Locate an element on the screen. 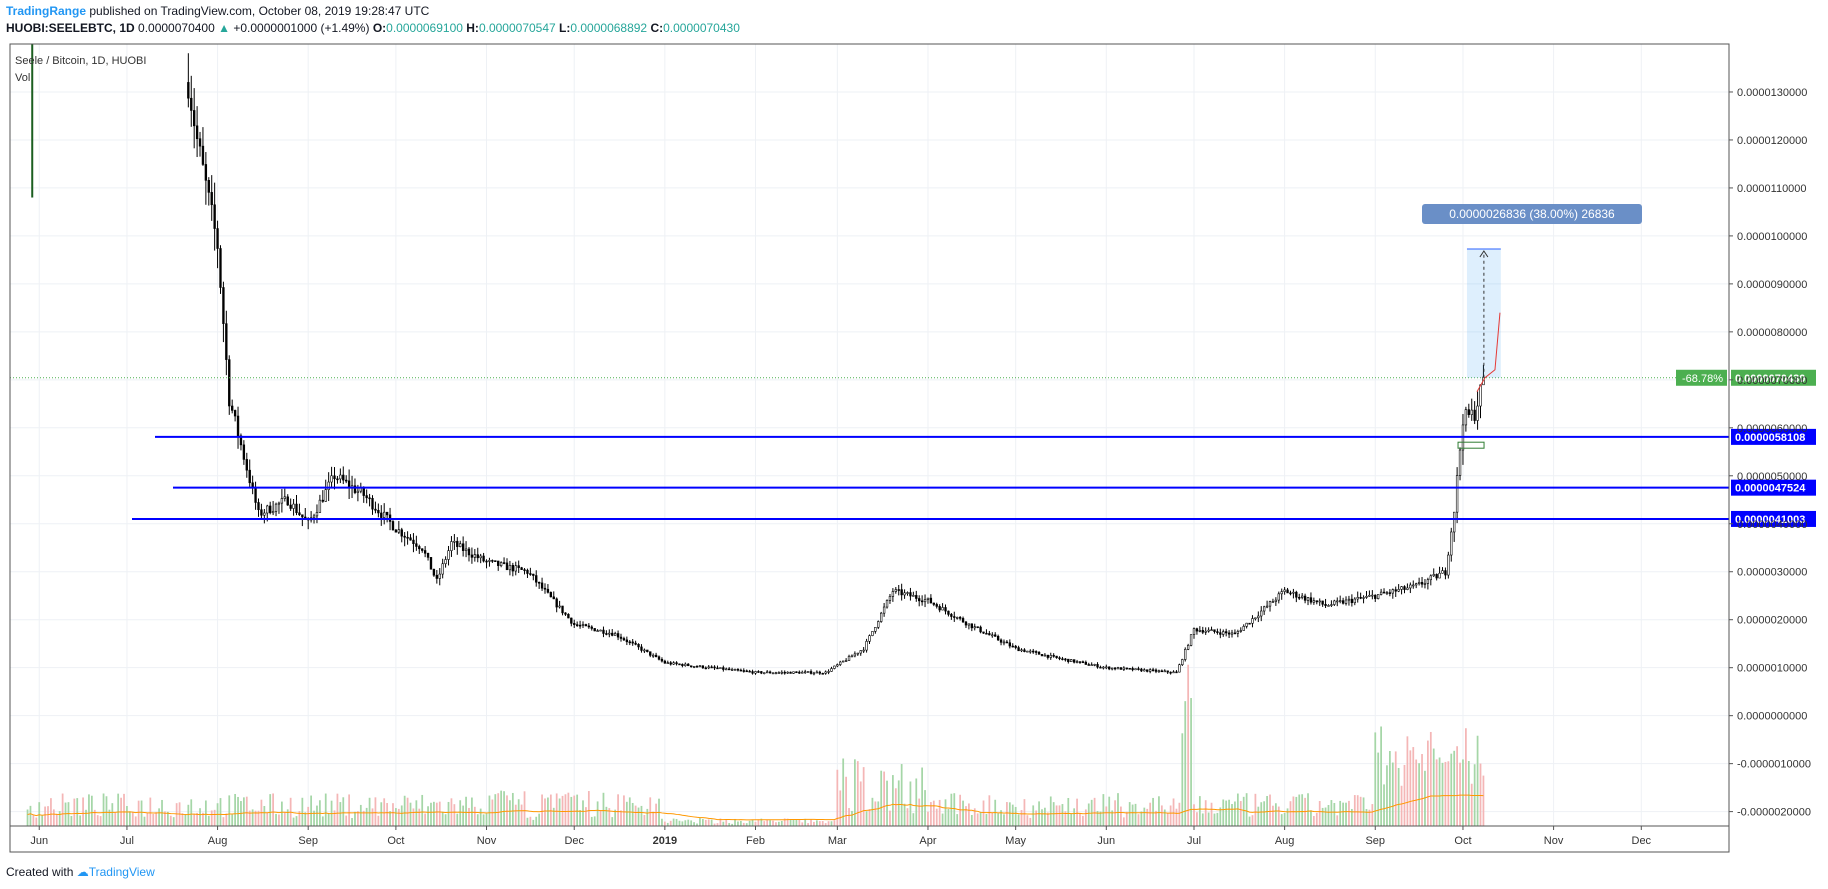  x-tick-label: May is located at coordinates (1015, 841).